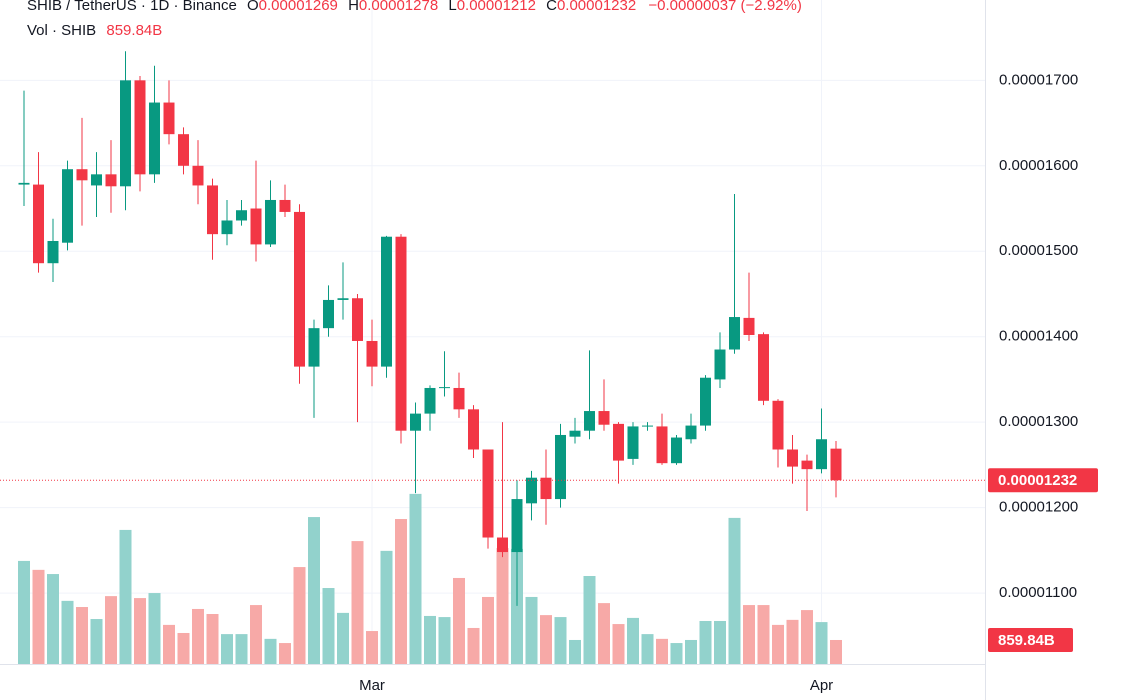  What do you see at coordinates (1037, 480) in the screenshot?
I see `last-price-label: 0.00001232` at bounding box center [1037, 480].